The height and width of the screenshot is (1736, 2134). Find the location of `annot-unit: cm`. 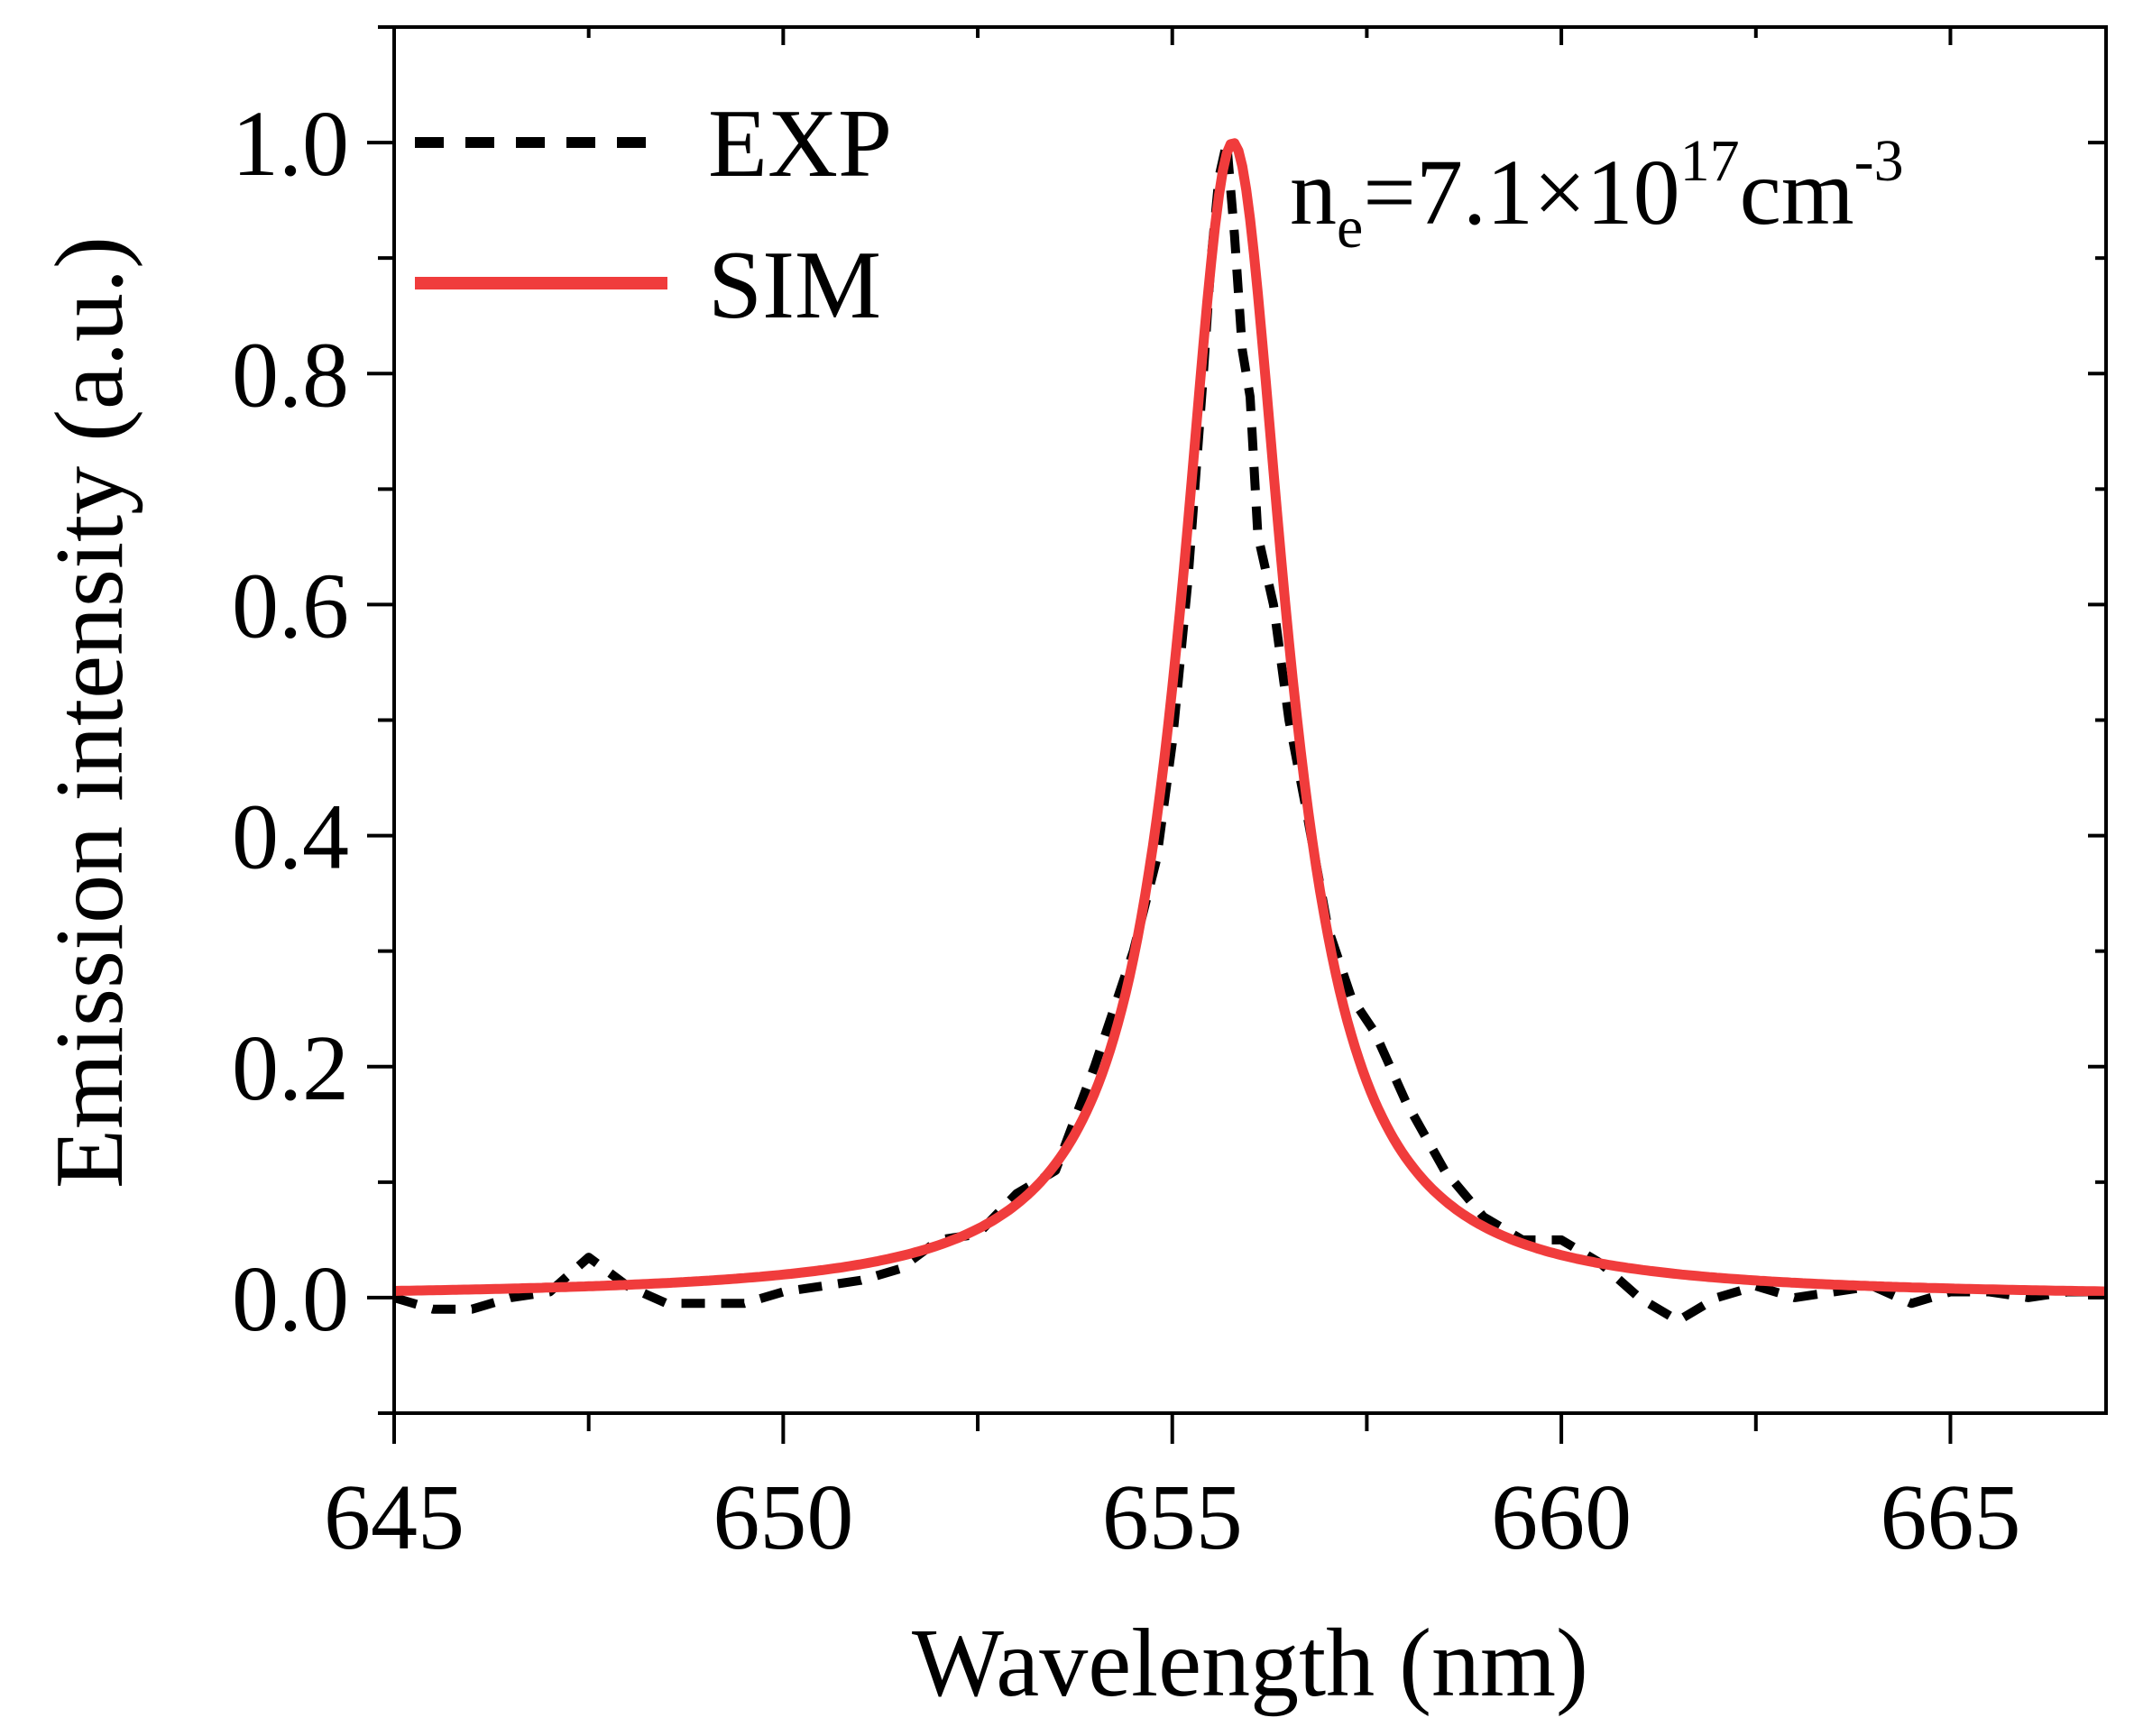

annot-unit: cm is located at coordinates (1797, 193).